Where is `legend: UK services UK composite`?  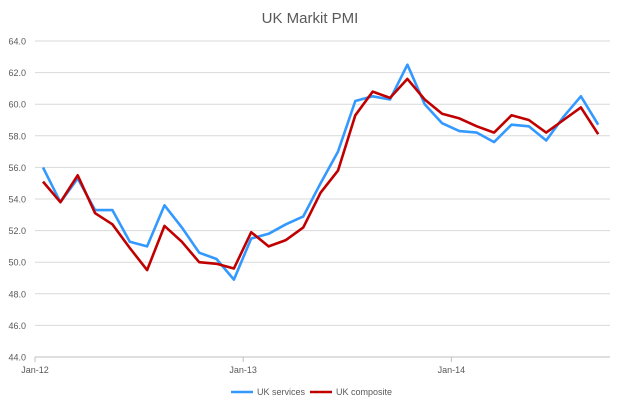 legend: UK services UK composite is located at coordinates (311, 392).